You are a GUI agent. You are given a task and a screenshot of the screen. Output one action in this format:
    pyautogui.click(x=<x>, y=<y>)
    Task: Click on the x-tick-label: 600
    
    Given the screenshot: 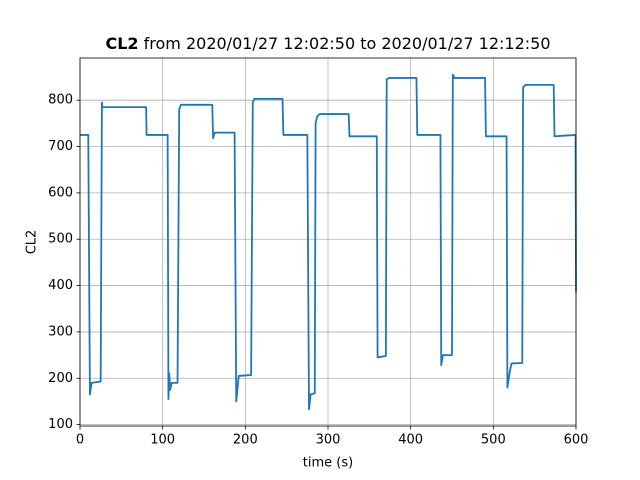 What is the action you would take?
    pyautogui.click(x=576, y=440)
    